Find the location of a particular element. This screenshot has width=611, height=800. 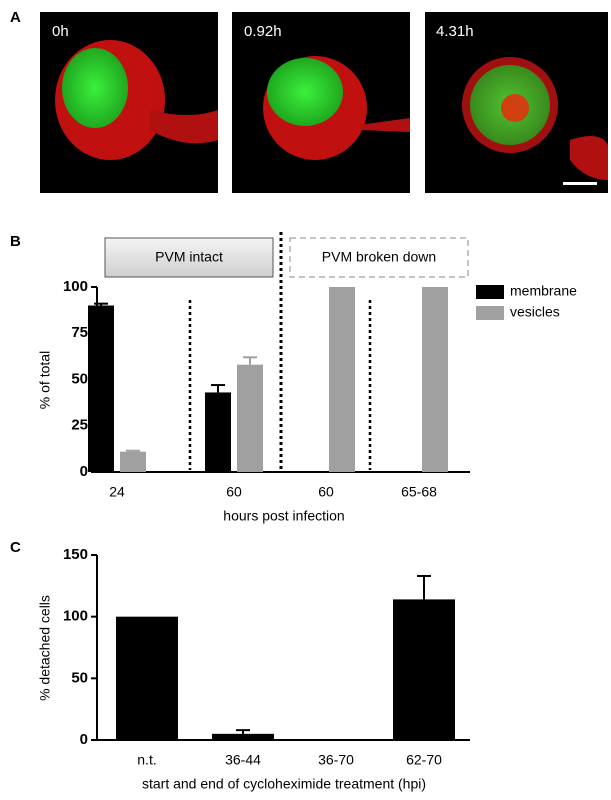

x-axis-label: hours post infection is located at coordinates (283, 516).